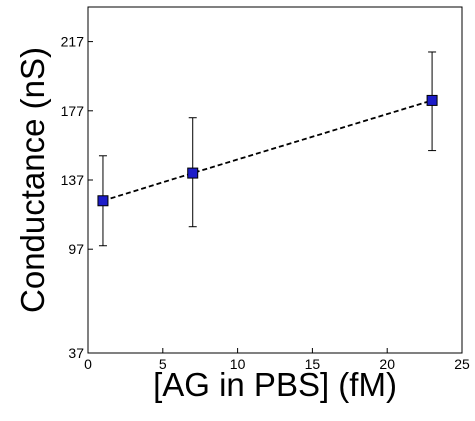 This screenshot has width=475, height=421. What do you see at coordinates (76, 353) in the screenshot?
I see `y-tick-label: 37` at bounding box center [76, 353].